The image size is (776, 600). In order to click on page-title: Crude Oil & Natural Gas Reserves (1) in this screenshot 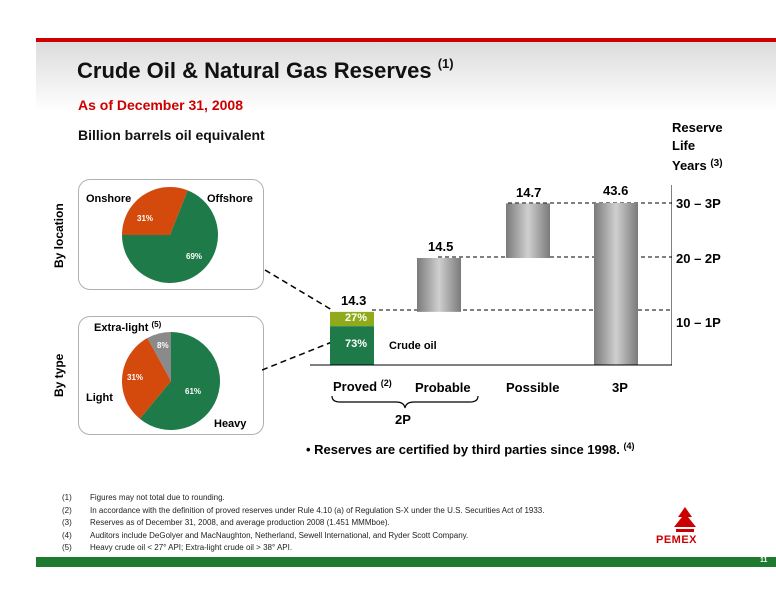, I will do `click(265, 70)`.